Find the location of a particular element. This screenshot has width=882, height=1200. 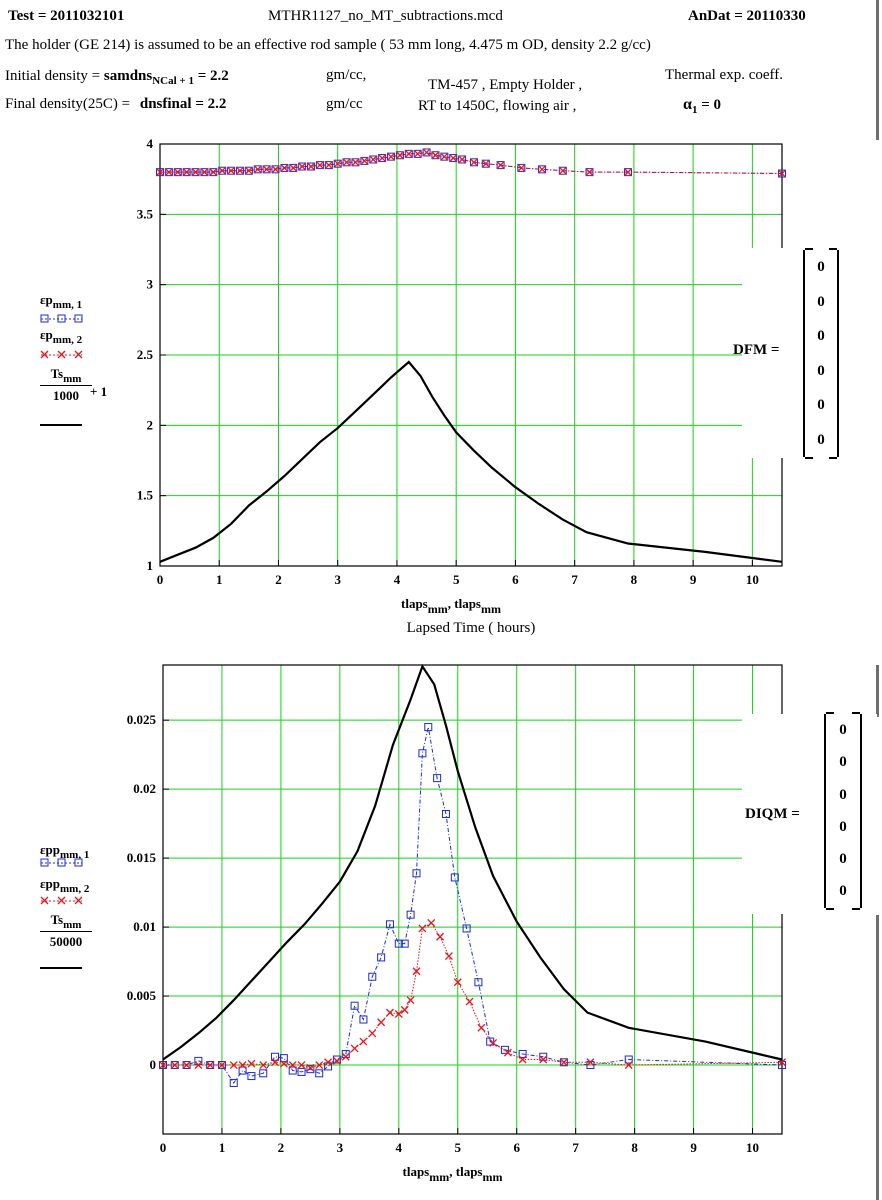

chart1-legend-series1-swatch is located at coordinates (61, 318).